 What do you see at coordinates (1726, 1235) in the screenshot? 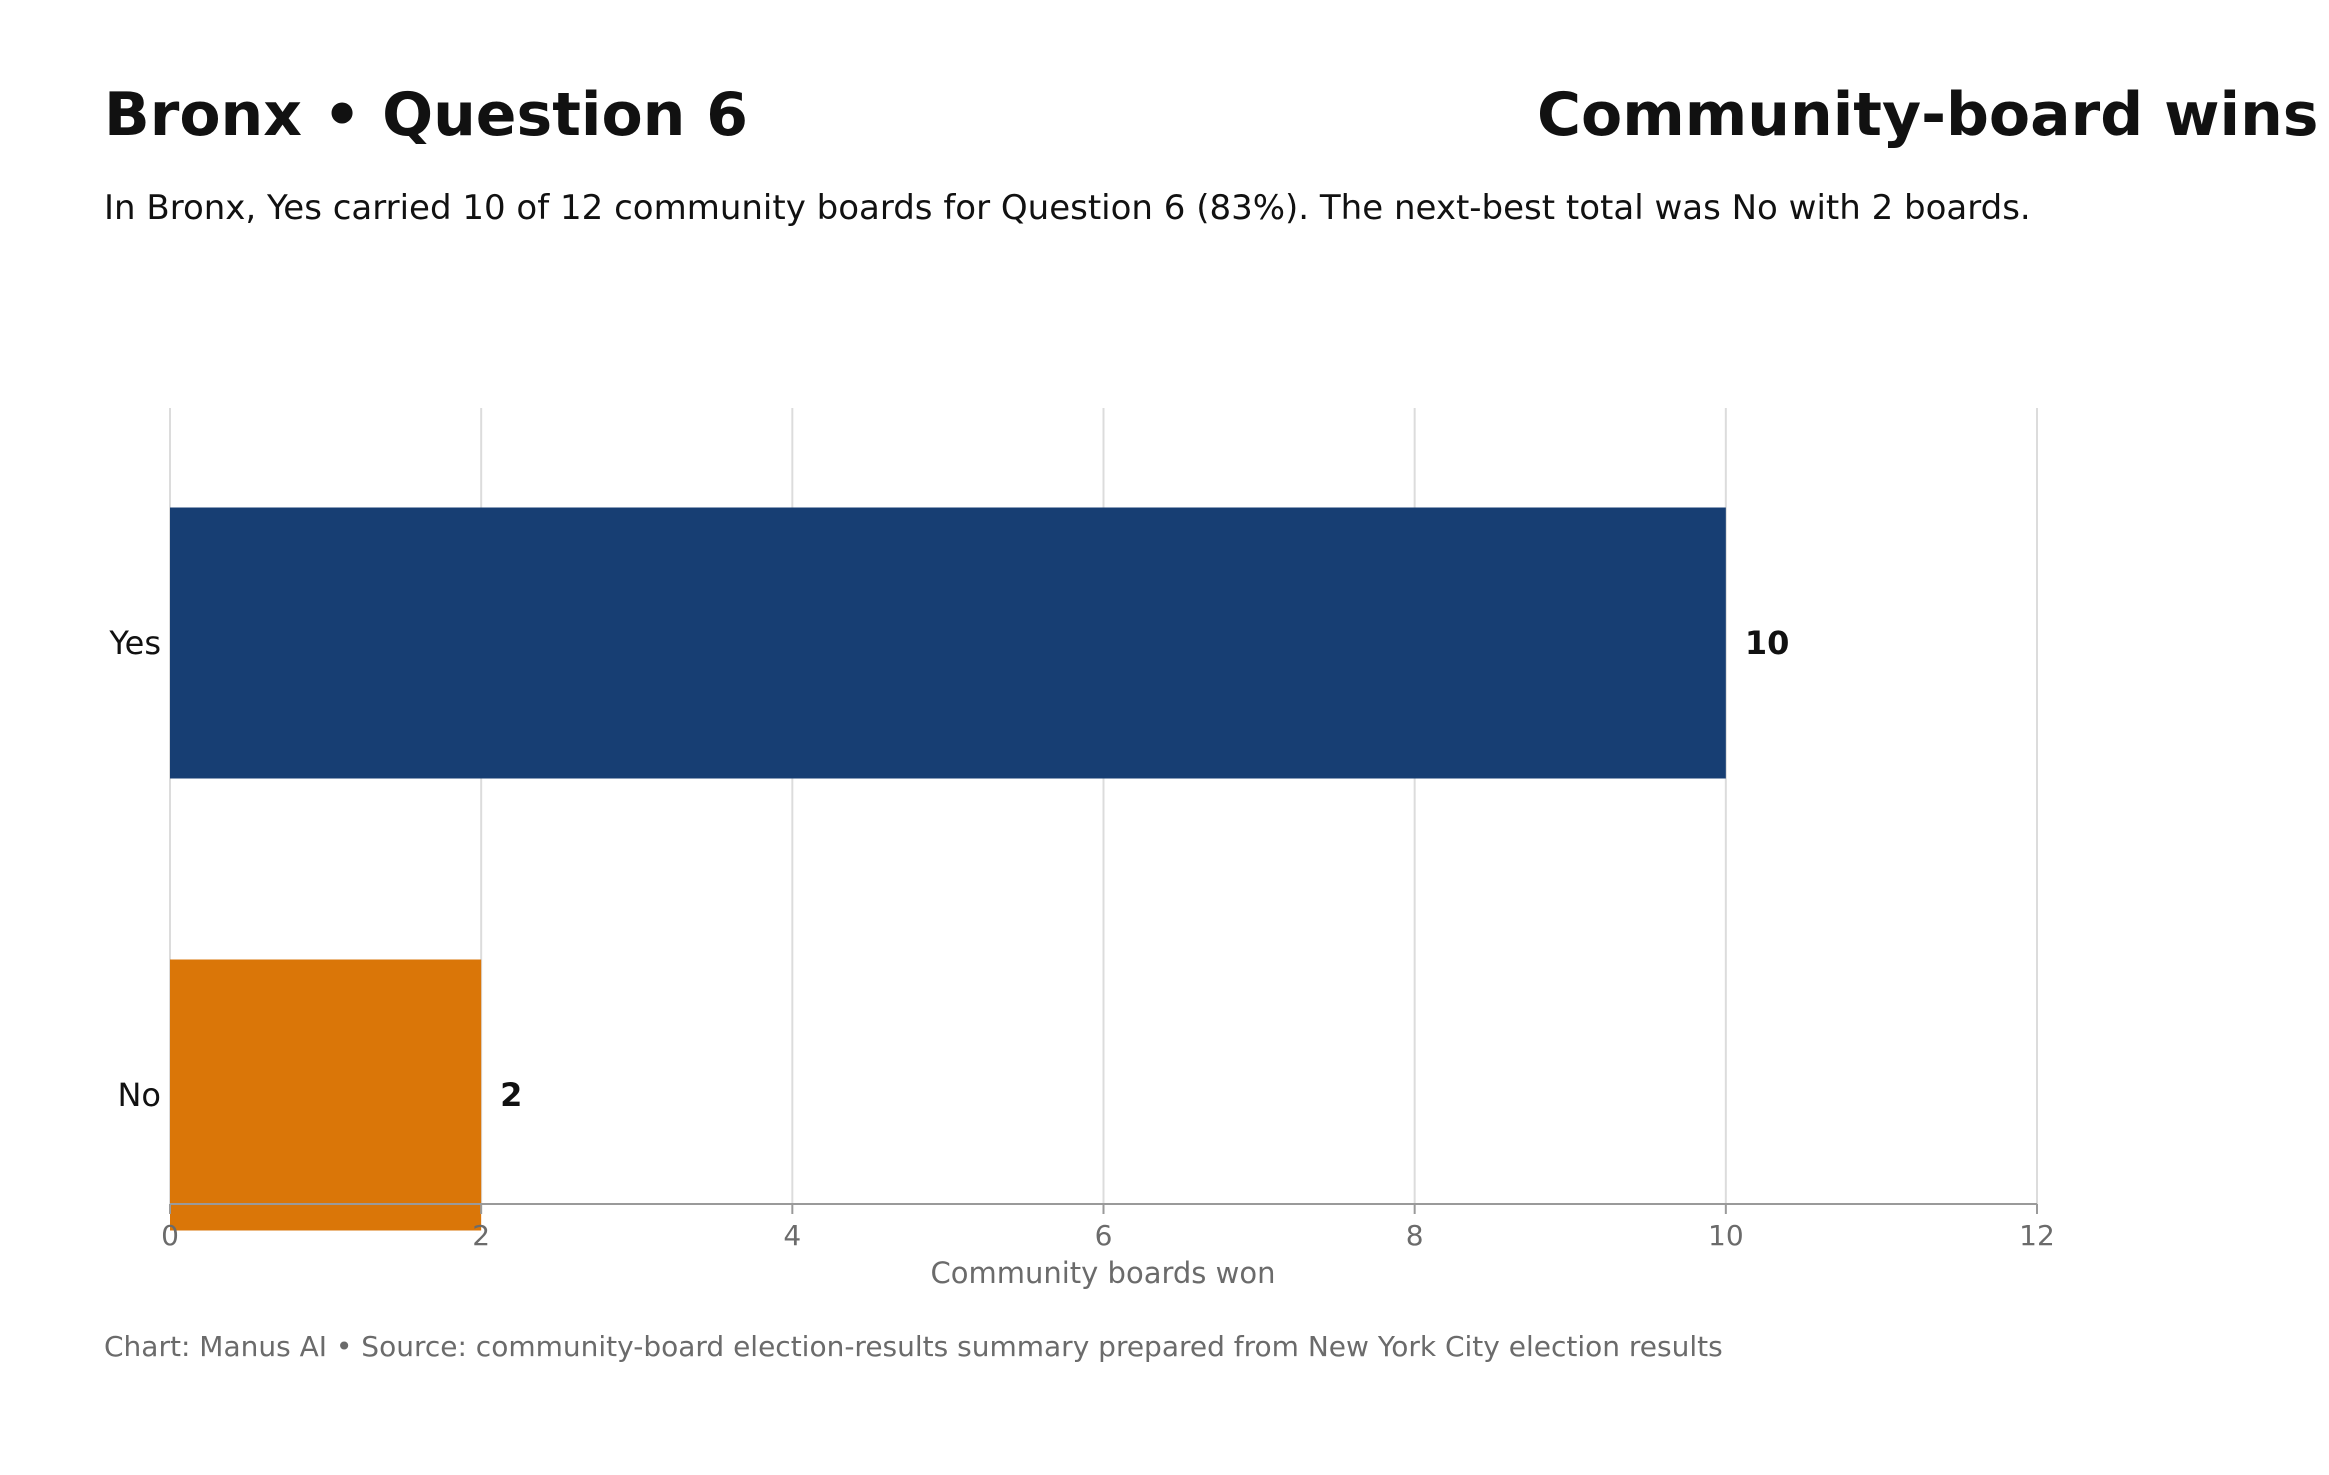
I see `x-tick-label: 10` at bounding box center [1726, 1235].